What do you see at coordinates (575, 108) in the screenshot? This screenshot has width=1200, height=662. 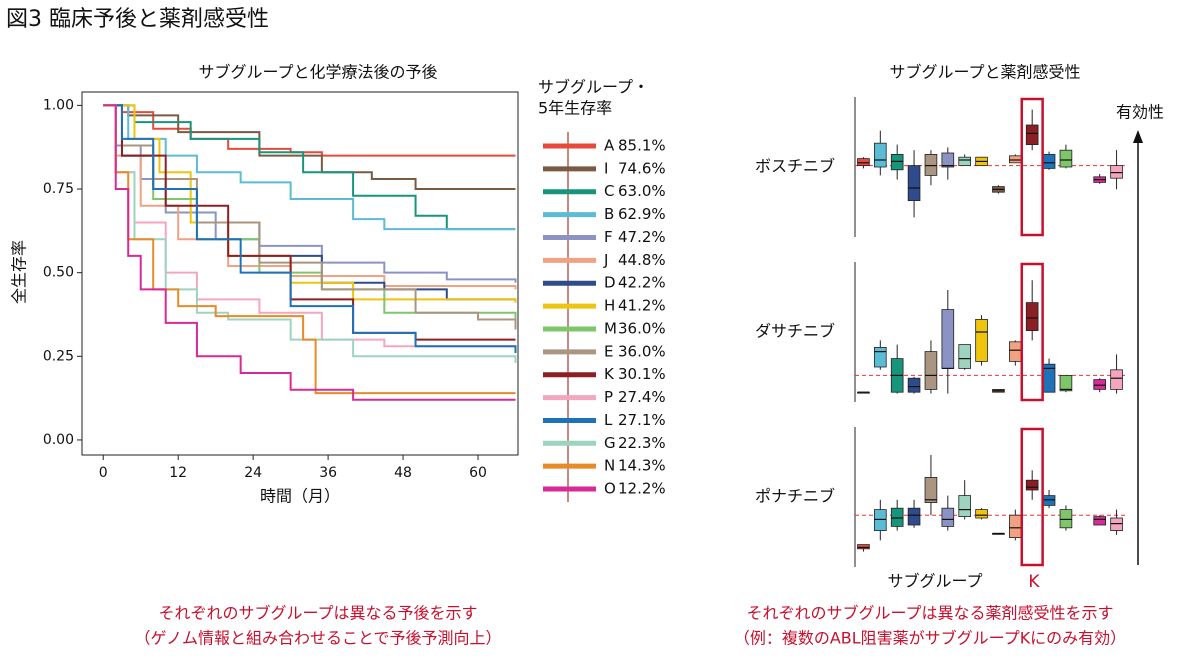 I see `legend-title: 5年生存率` at bounding box center [575, 108].